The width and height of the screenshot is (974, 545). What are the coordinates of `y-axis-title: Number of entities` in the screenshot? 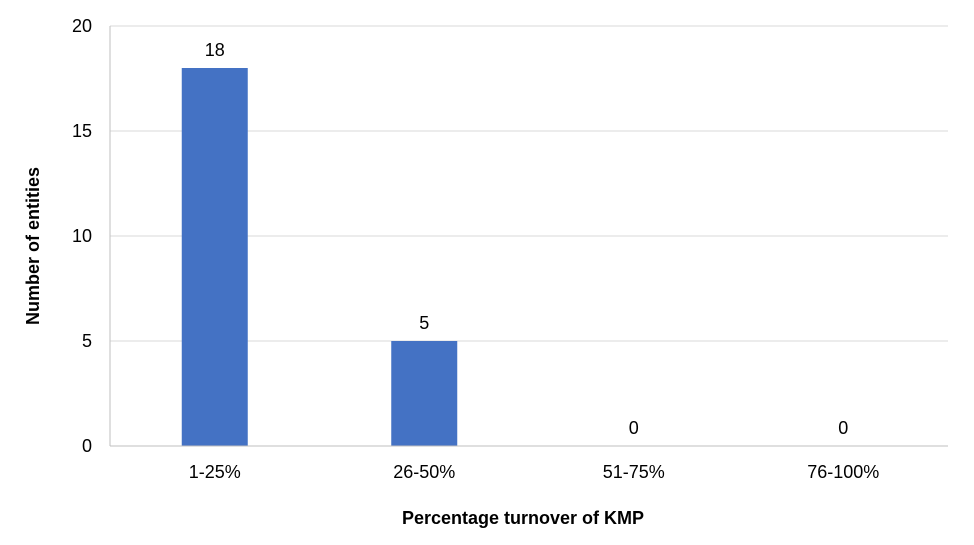 It's located at (33, 246).